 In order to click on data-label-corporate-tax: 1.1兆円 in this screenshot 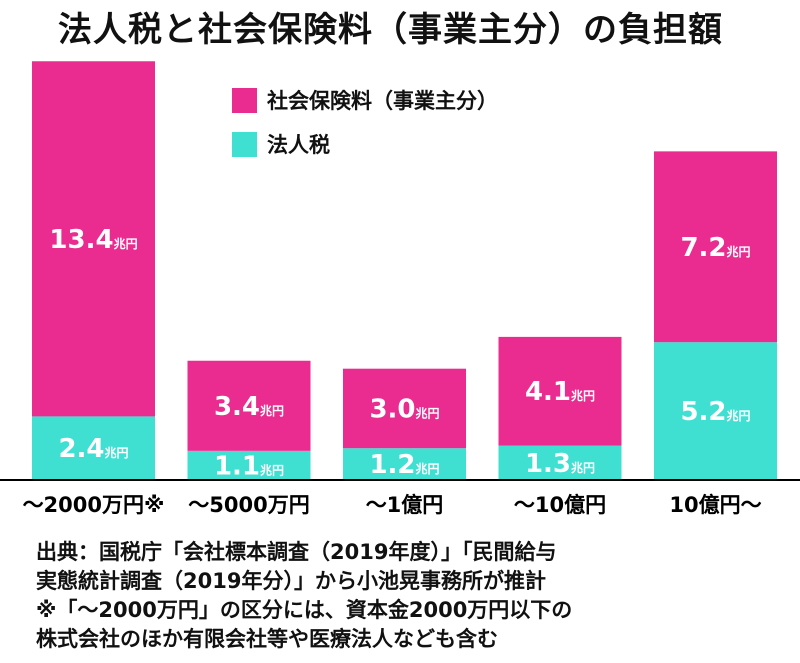, I will do `click(249, 466)`.